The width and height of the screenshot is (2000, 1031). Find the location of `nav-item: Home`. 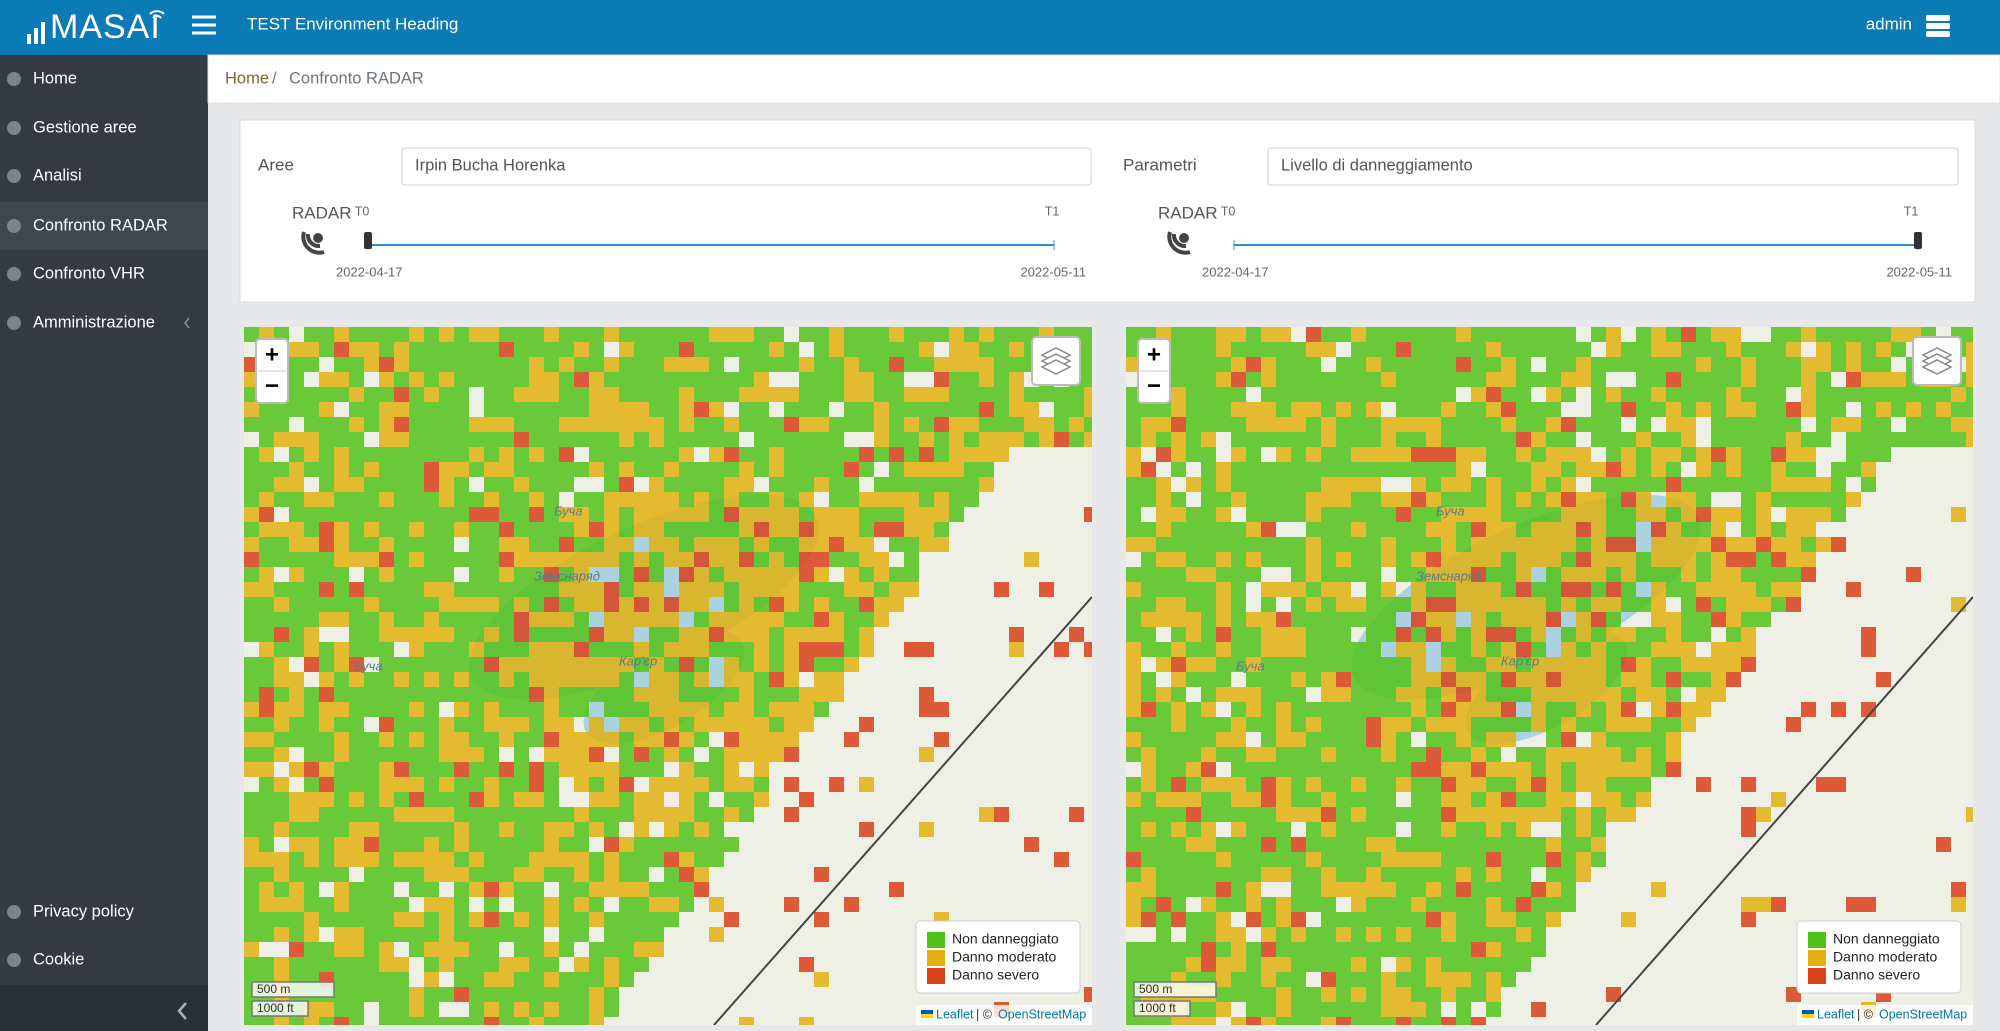

nav-item: Home is located at coordinates (55, 78).